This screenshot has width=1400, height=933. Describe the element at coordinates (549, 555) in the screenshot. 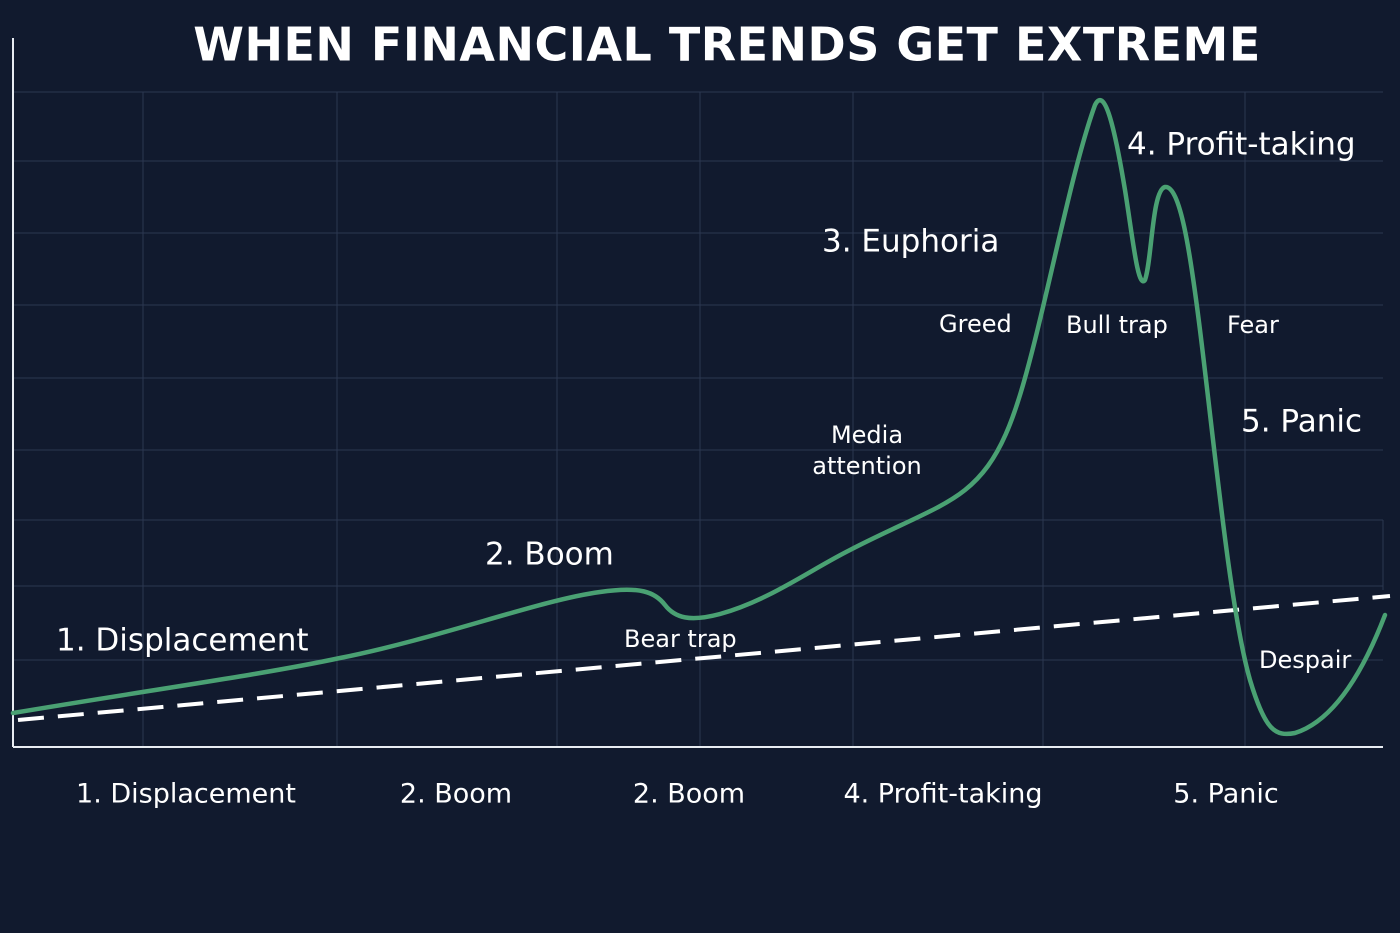

I see `annotation: 2. Boom` at that location.